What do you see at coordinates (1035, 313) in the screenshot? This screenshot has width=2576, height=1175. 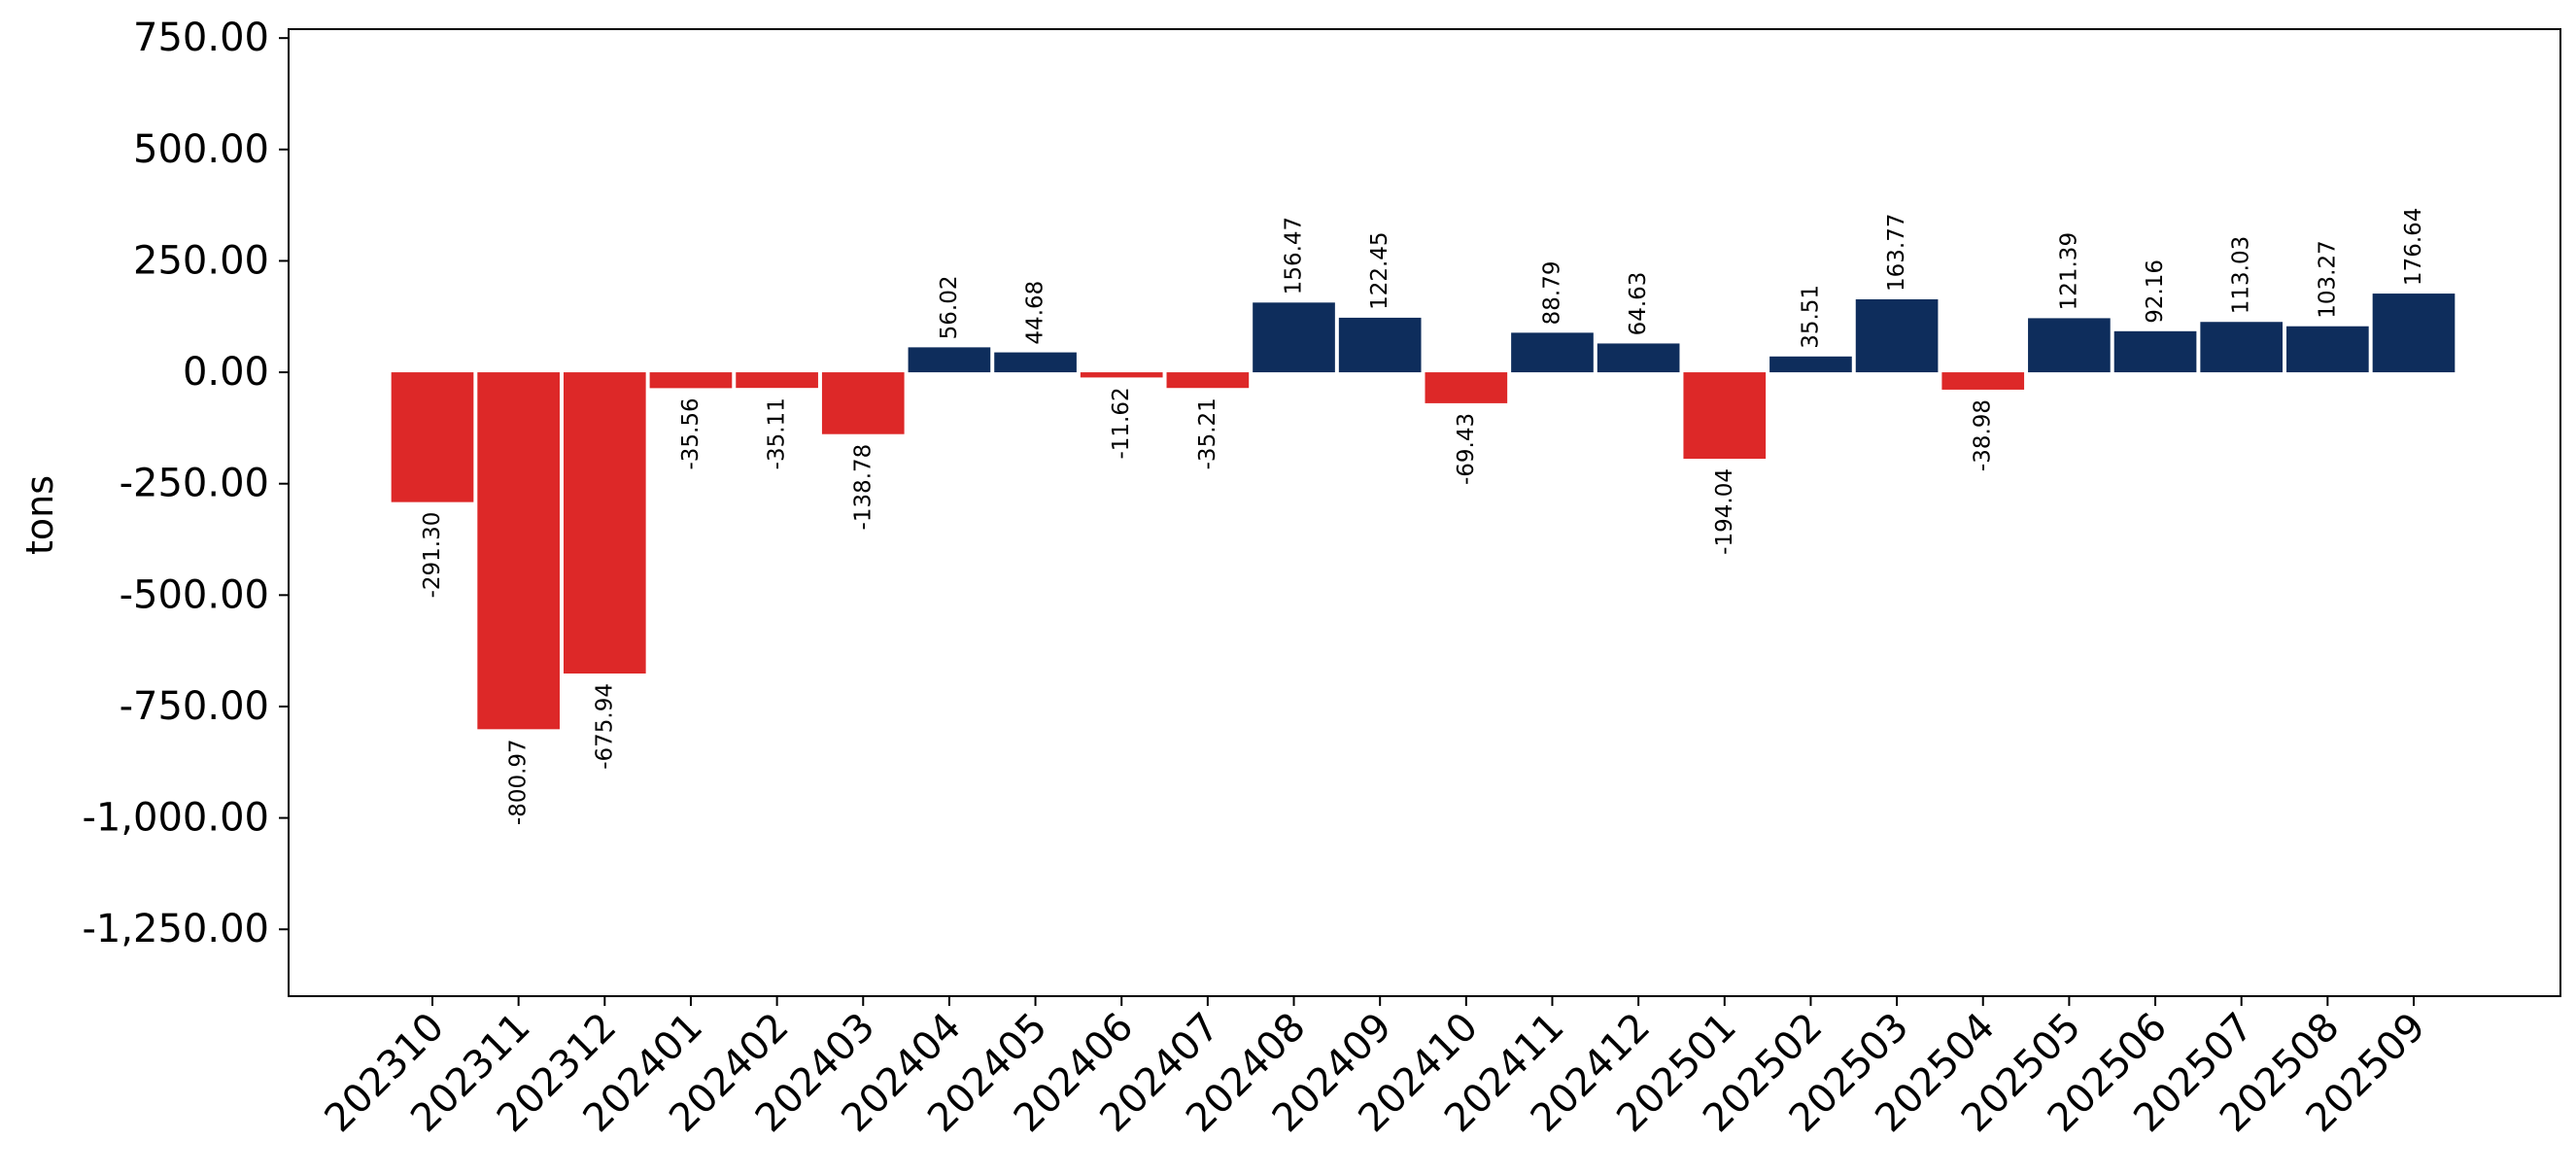 I see `data-label-202405: 44.68` at bounding box center [1035, 313].